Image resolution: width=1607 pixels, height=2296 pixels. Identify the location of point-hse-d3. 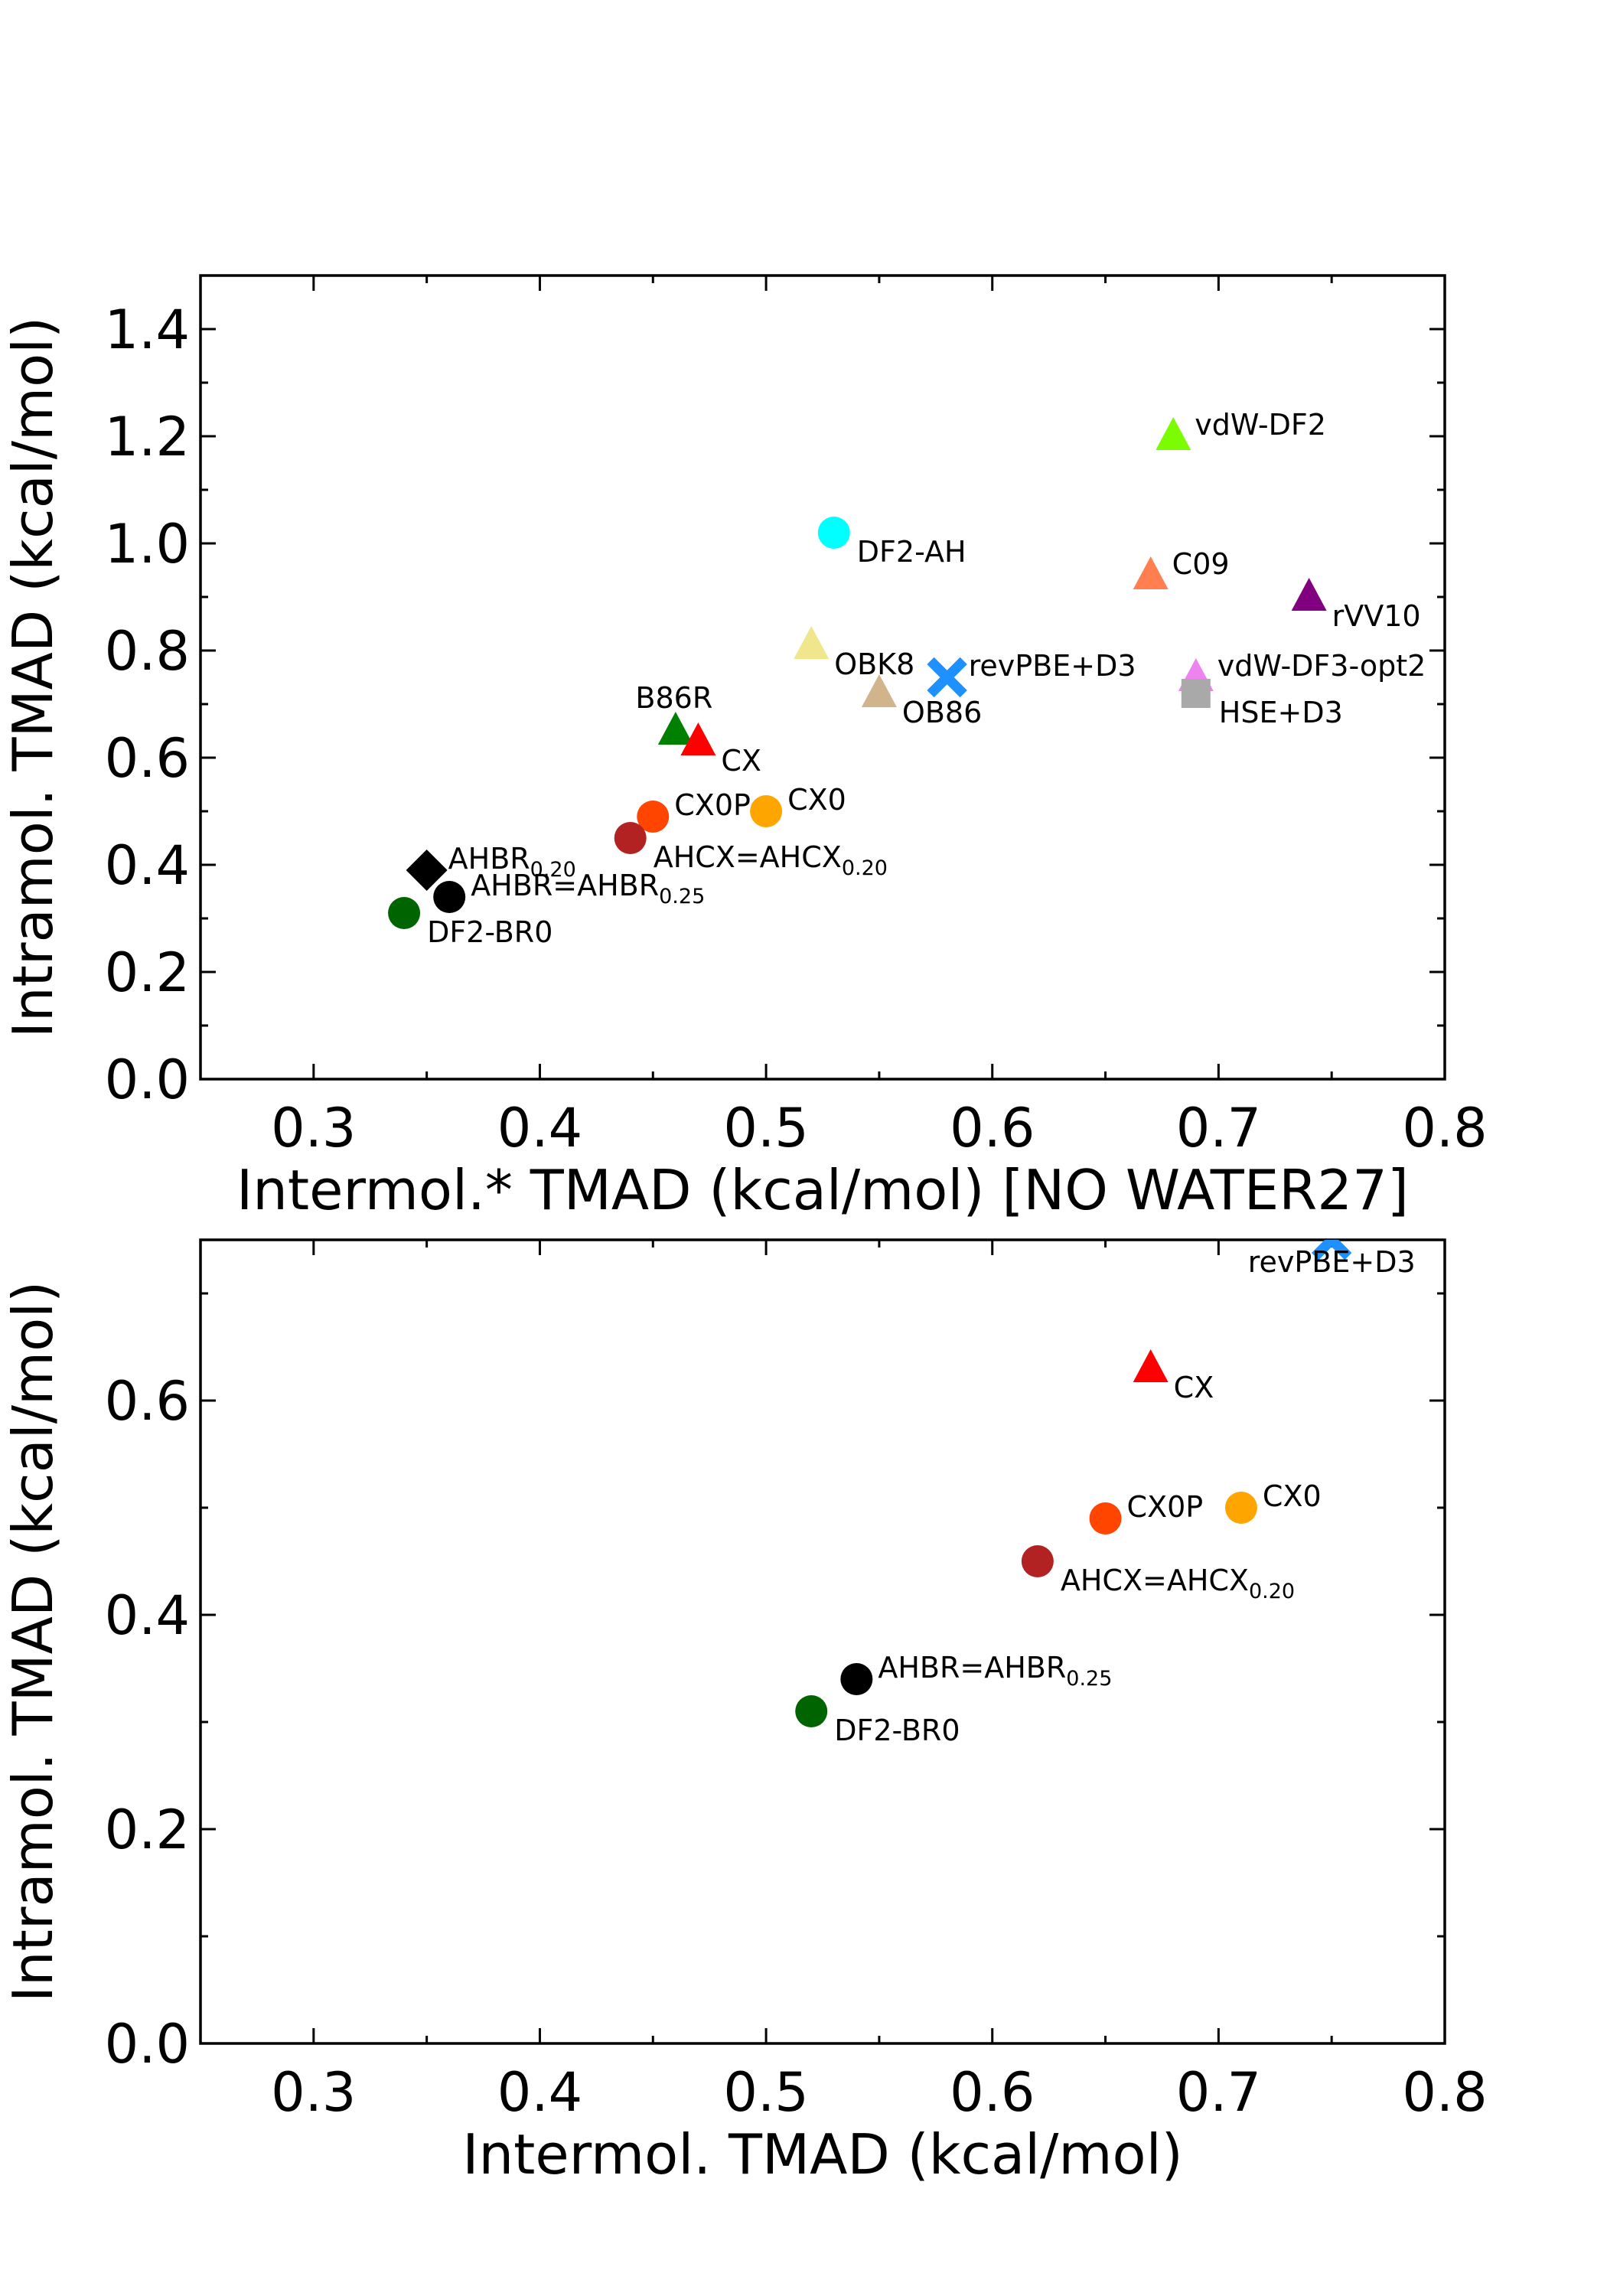
(1196, 693).